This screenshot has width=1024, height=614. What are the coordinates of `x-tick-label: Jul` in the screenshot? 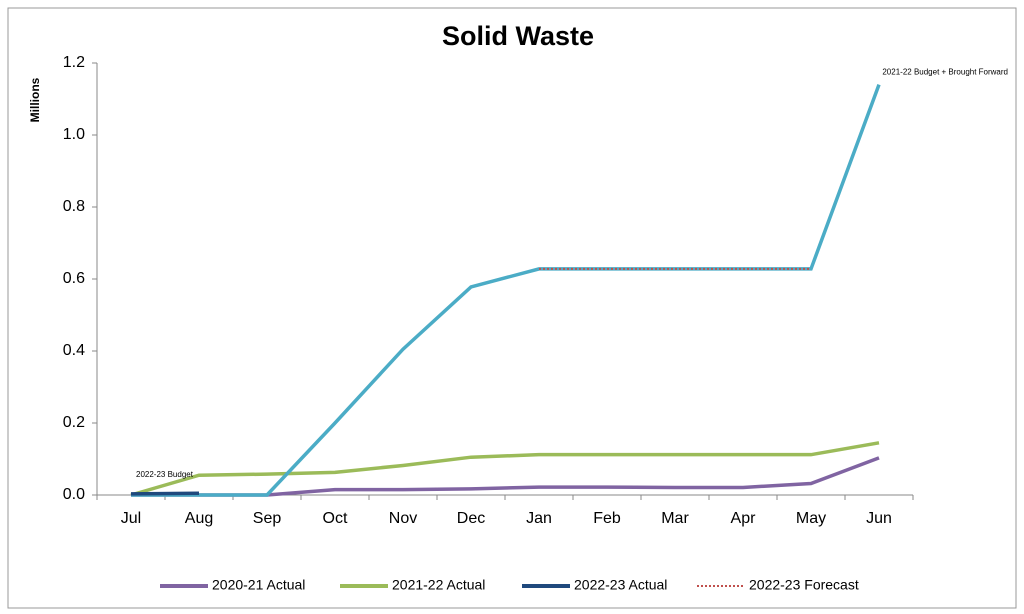 It's located at (131, 518).